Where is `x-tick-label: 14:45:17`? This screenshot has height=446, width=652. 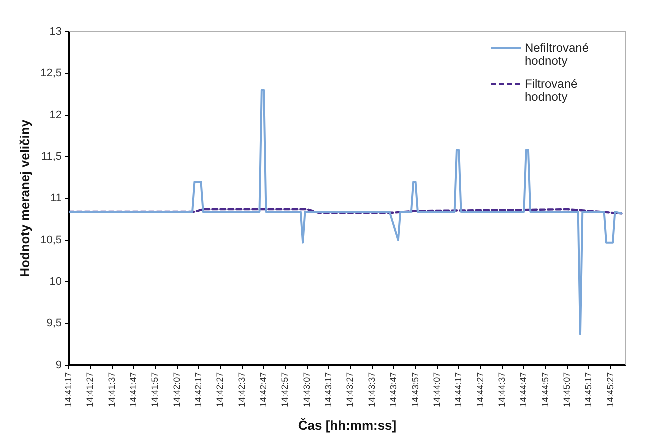
x-tick-label: 14:45:17 is located at coordinates (589, 390).